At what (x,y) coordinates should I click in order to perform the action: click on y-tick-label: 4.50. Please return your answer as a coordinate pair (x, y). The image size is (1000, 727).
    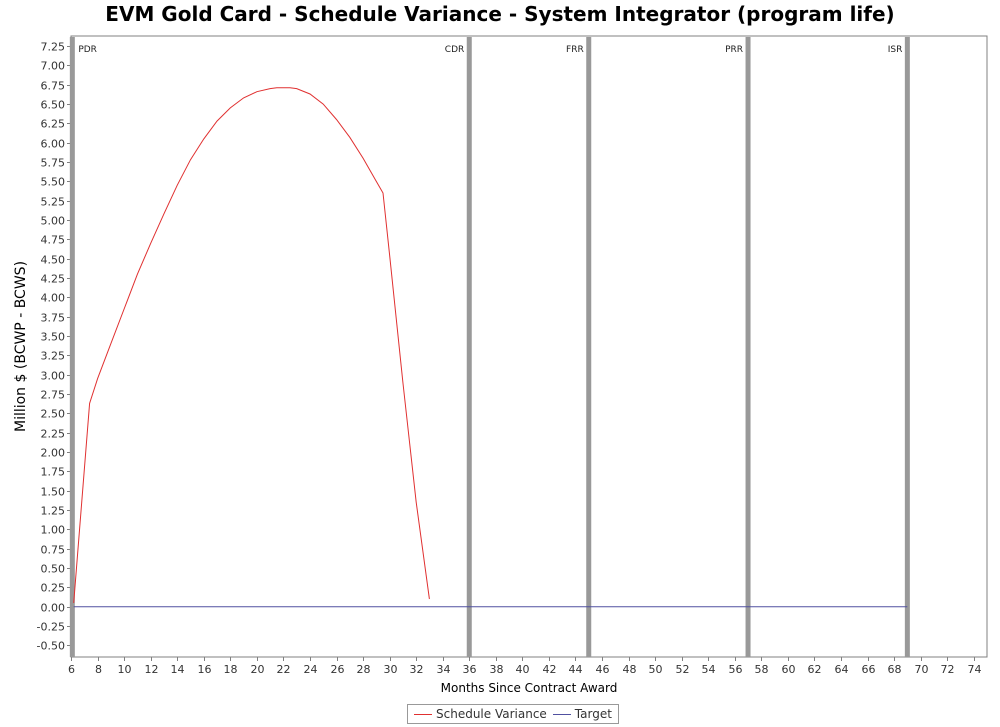
    Looking at the image, I should click on (53, 260).